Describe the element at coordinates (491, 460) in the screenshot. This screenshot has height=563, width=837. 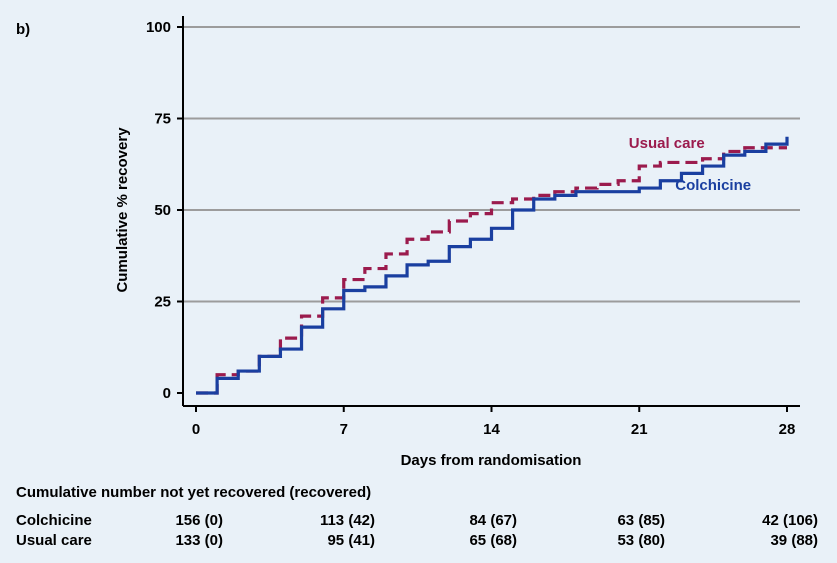
I see `x-axis-title: Days from randomisation` at that location.